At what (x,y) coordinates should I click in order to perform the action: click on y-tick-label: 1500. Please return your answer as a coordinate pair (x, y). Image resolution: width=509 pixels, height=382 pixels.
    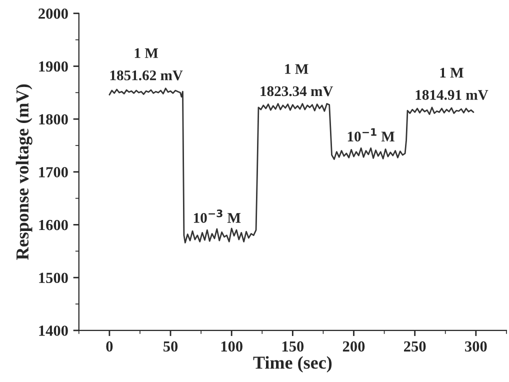
    Looking at the image, I should click on (53, 278).